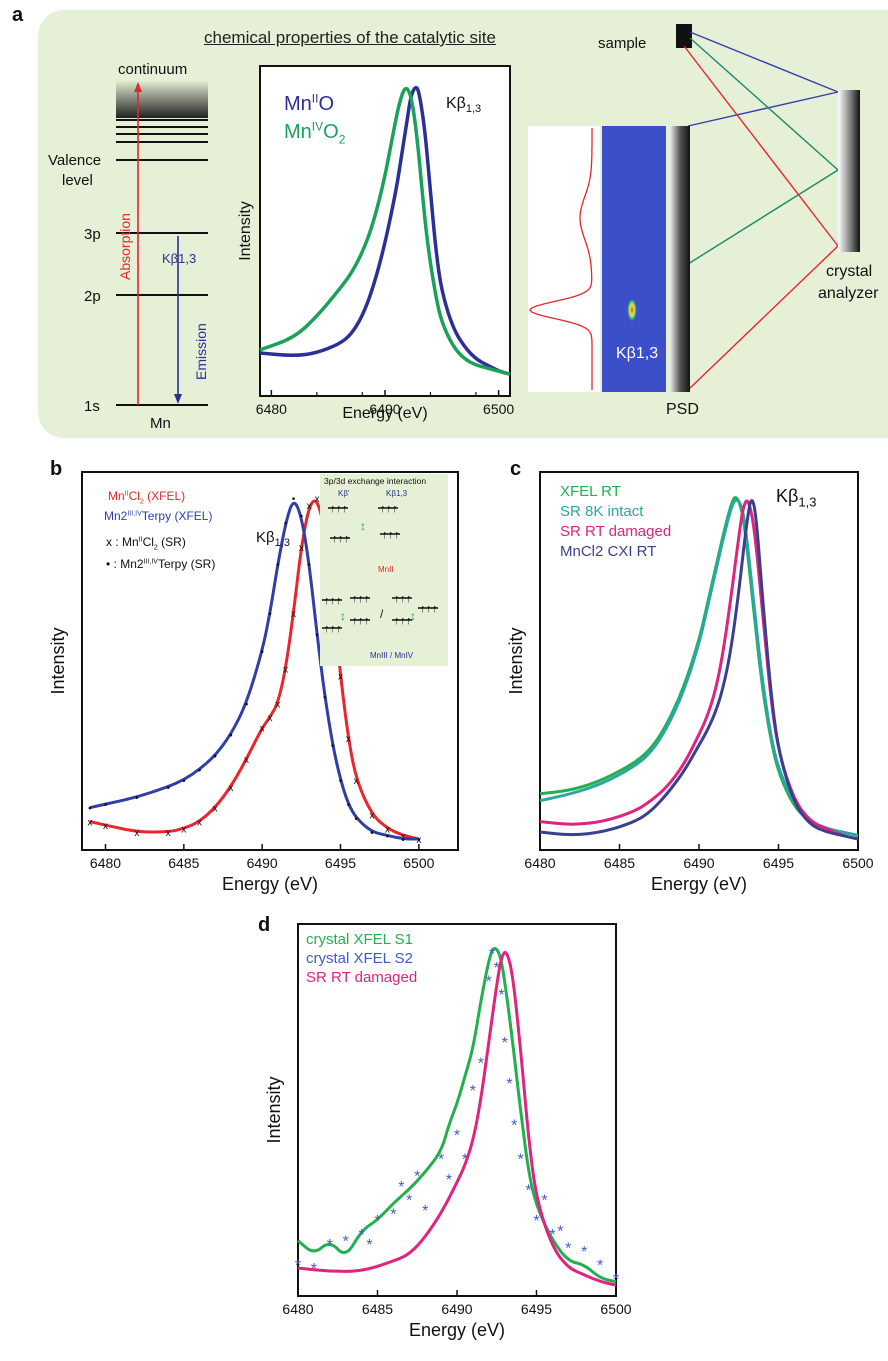  I want to click on absorption-label: Absorption, so click(125, 246).